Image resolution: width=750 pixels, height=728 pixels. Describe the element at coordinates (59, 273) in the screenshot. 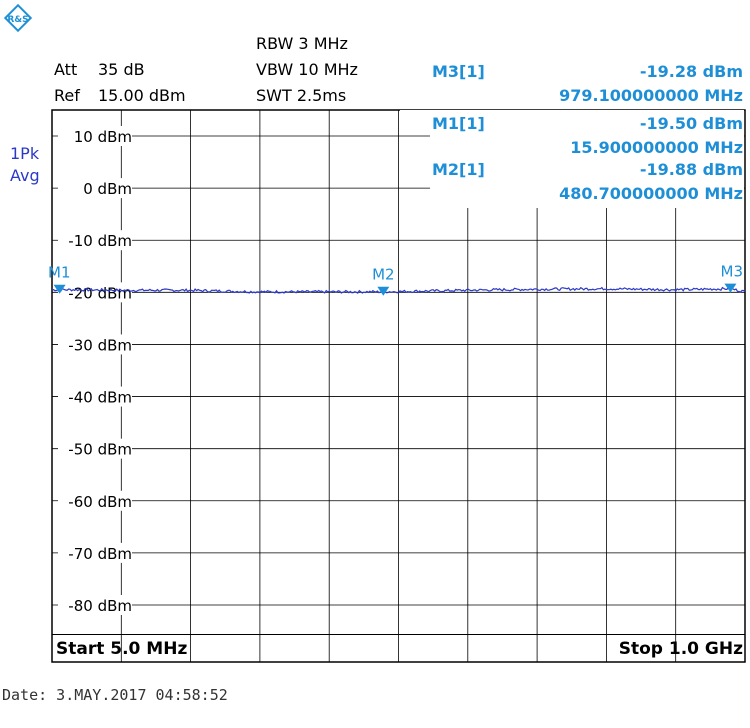

I see `marker-label-m1: M1` at that location.